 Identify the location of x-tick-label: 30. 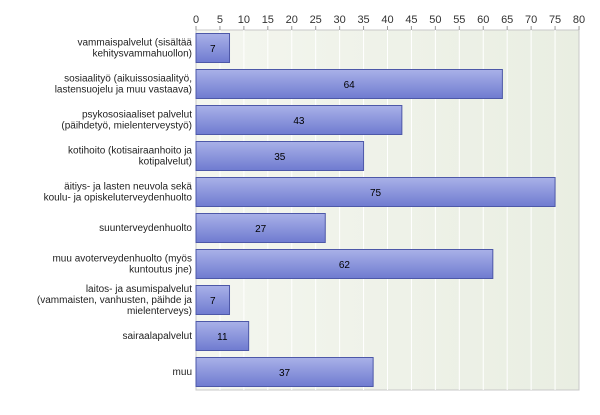
(340, 20).